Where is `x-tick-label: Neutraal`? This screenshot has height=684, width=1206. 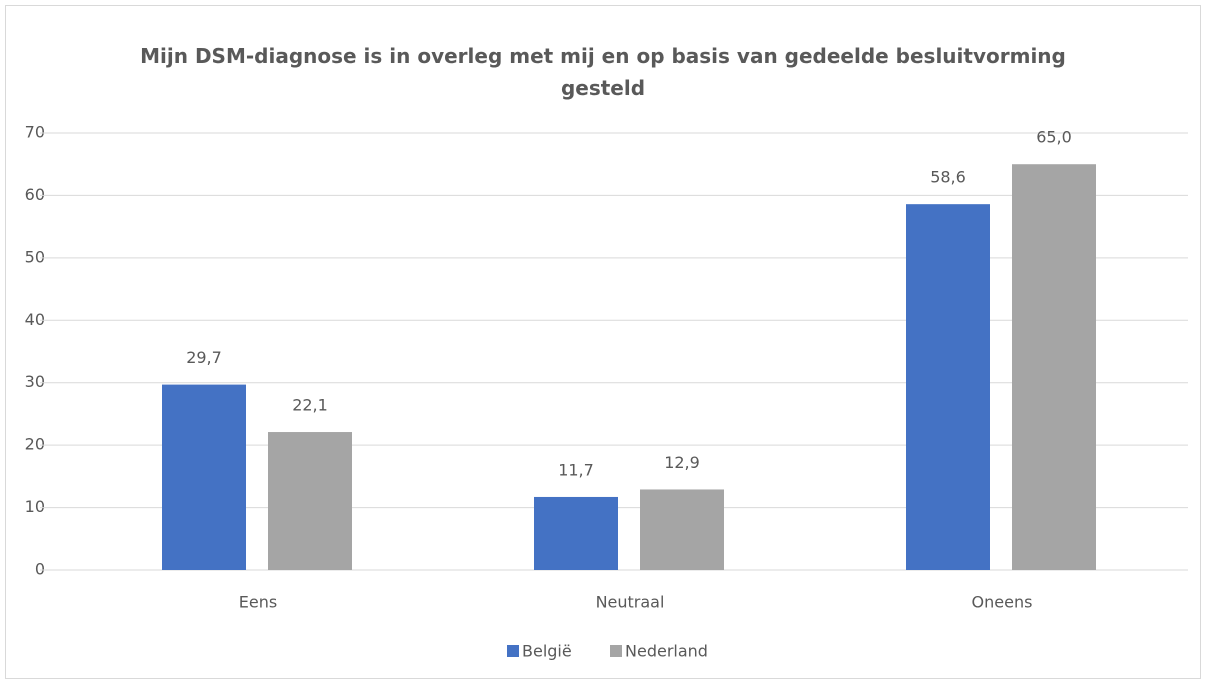 x-tick-label: Neutraal is located at coordinates (630, 602).